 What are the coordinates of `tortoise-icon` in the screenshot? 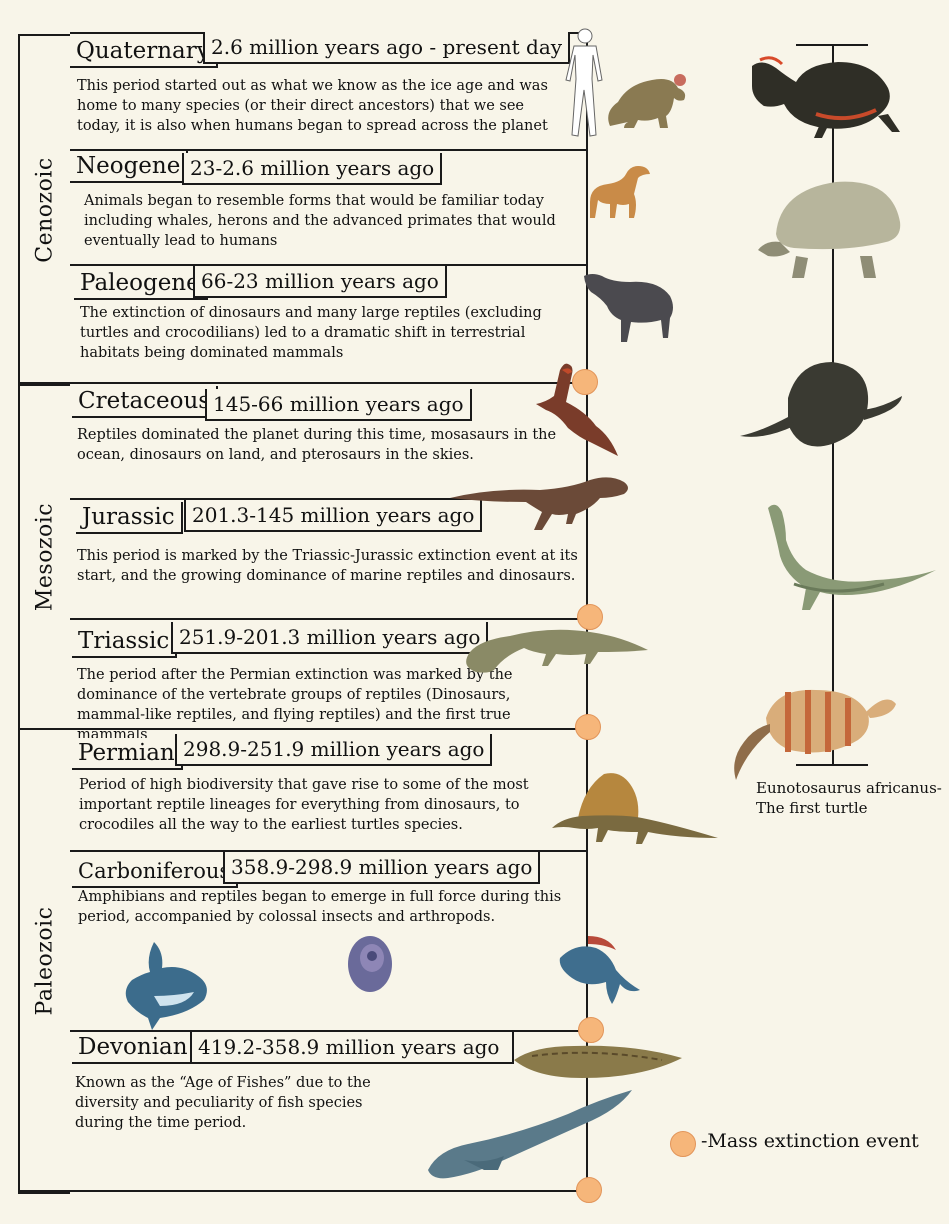 It's located at (829, 229).